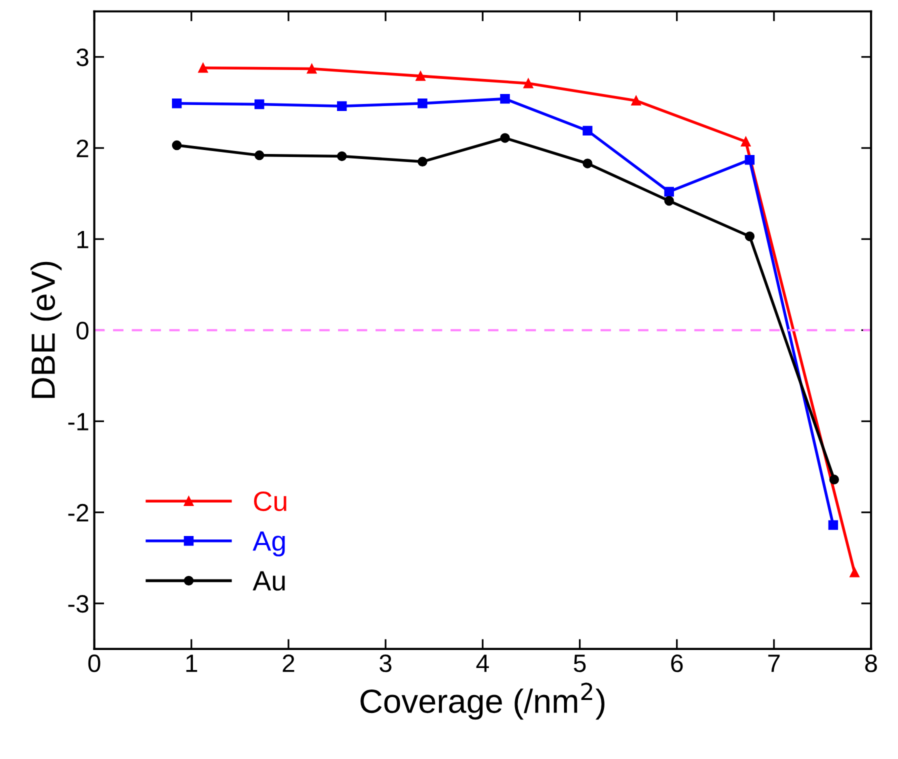 The width and height of the screenshot is (898, 759). I want to click on x-tick-label: 1, so click(192, 663).